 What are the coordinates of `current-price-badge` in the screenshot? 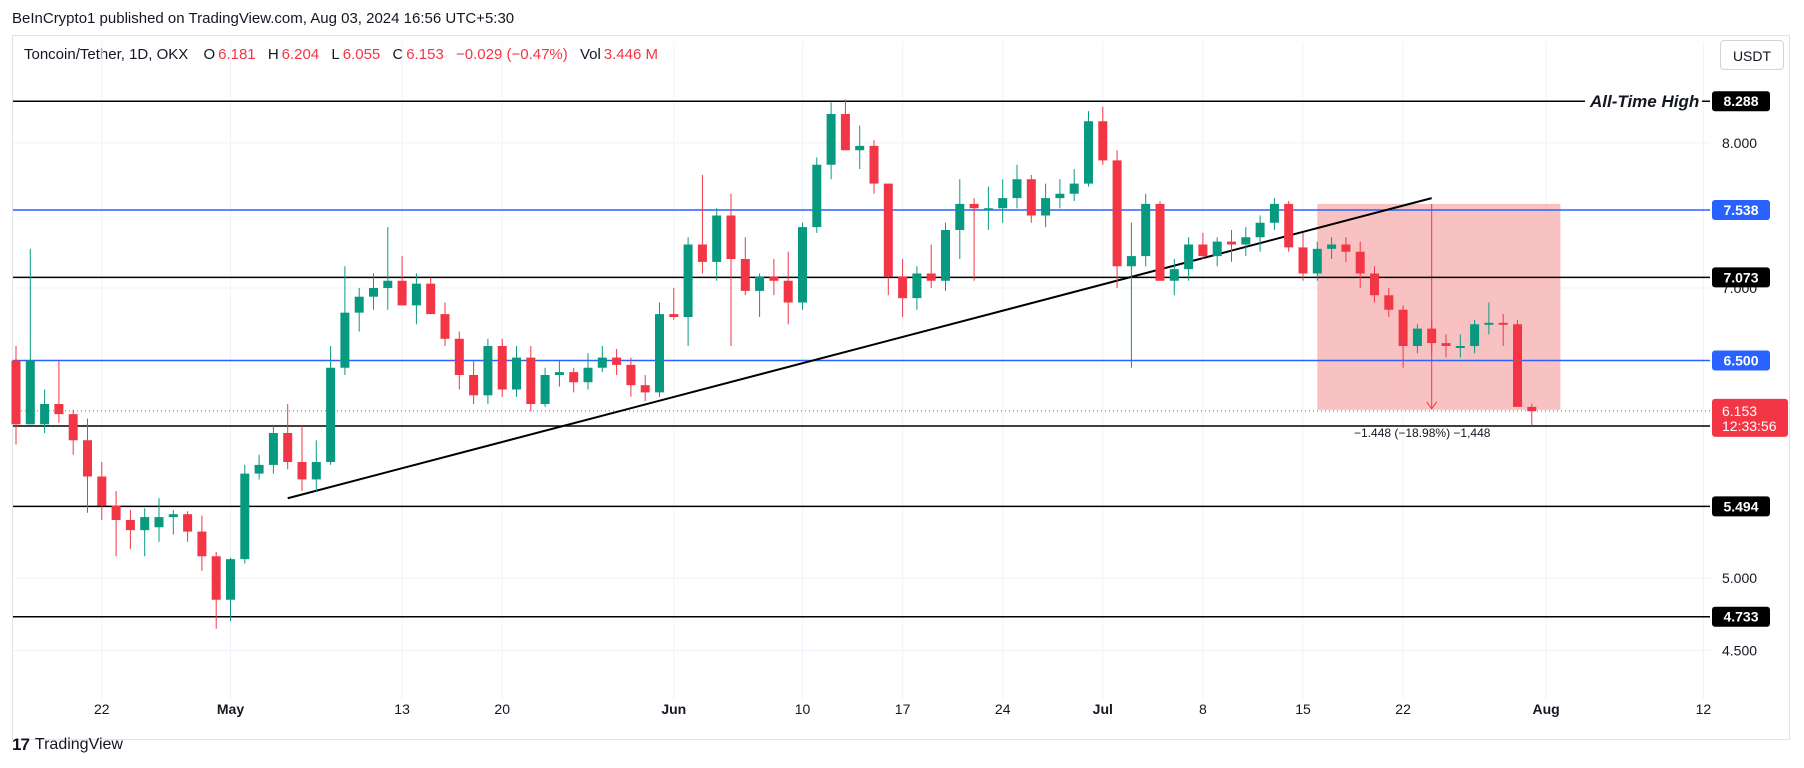 It's located at (1750, 417).